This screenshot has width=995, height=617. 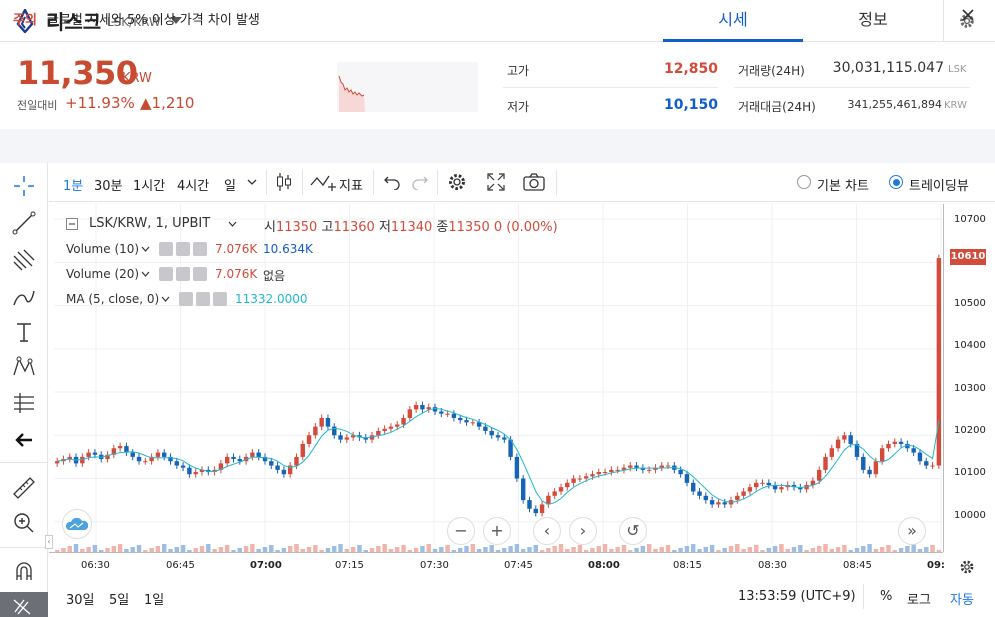 What do you see at coordinates (534, 182) in the screenshot?
I see `camera-icon` at bounding box center [534, 182].